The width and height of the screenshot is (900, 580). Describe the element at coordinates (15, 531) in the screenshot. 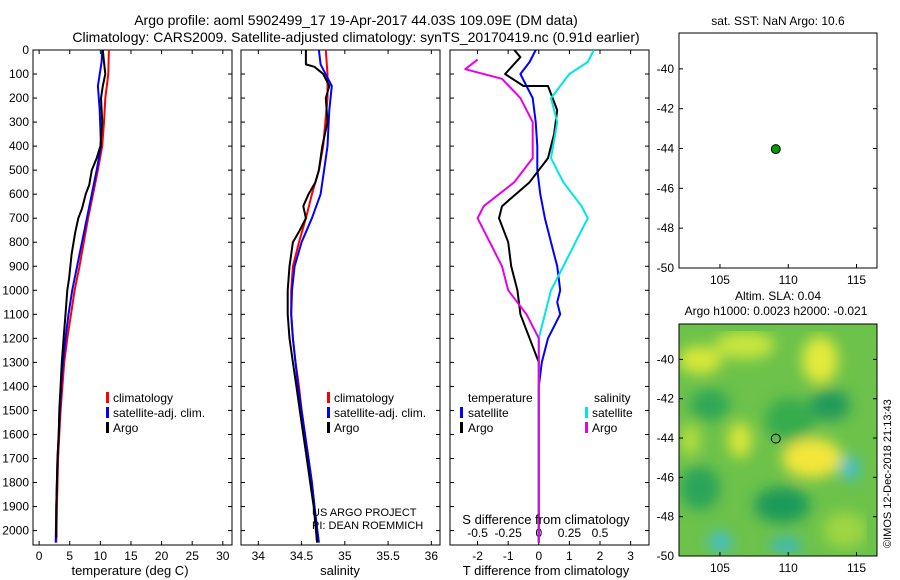

I see `depth-tick-label: 2000` at that location.